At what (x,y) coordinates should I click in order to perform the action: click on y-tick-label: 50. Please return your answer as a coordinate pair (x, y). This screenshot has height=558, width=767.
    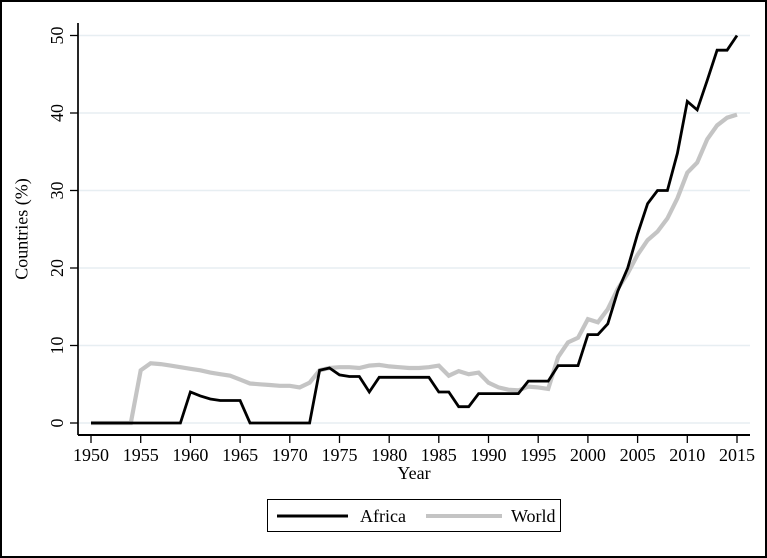
    Looking at the image, I should click on (57, 36).